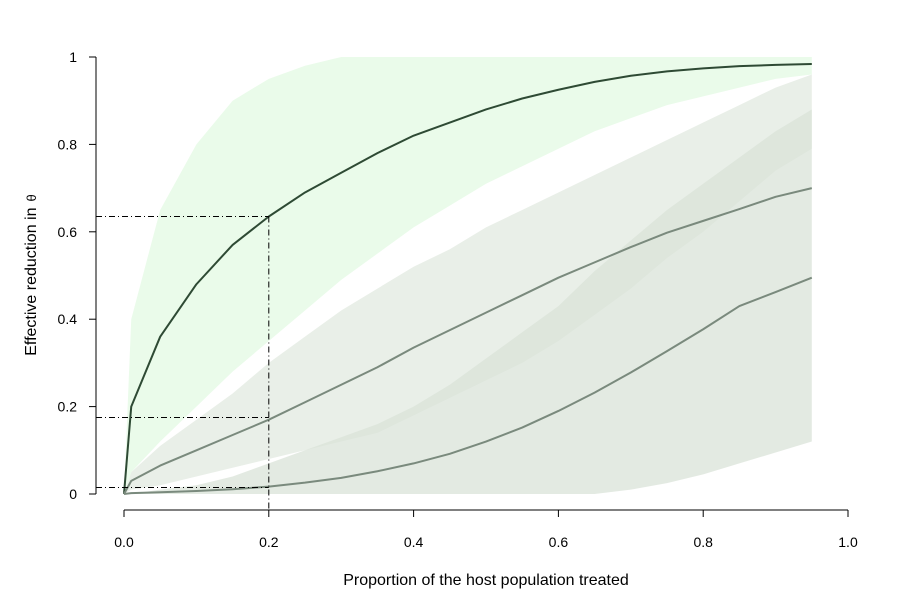  What do you see at coordinates (31, 282) in the screenshot?
I see `y-axis-title-text: Effective reduction in` at bounding box center [31, 282].